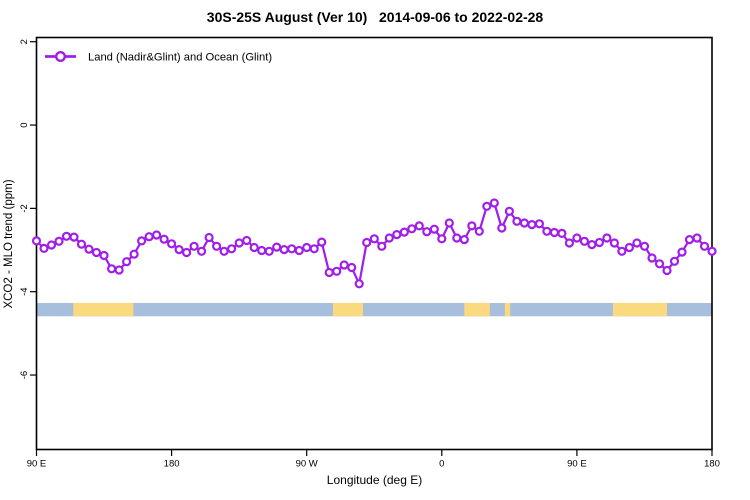 The width and height of the screenshot is (750, 500). I want to click on x-axis-title: Longitude (deg E), so click(374, 480).